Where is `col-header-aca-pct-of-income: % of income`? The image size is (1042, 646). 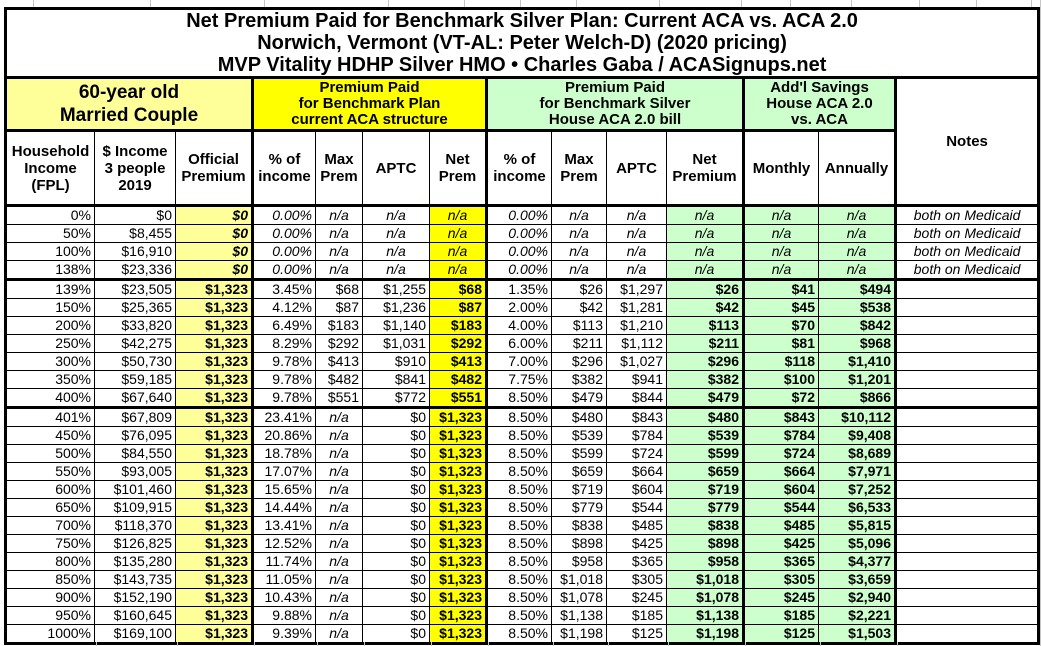
col-header-aca-pct-of-income: % of income is located at coordinates (284, 168).